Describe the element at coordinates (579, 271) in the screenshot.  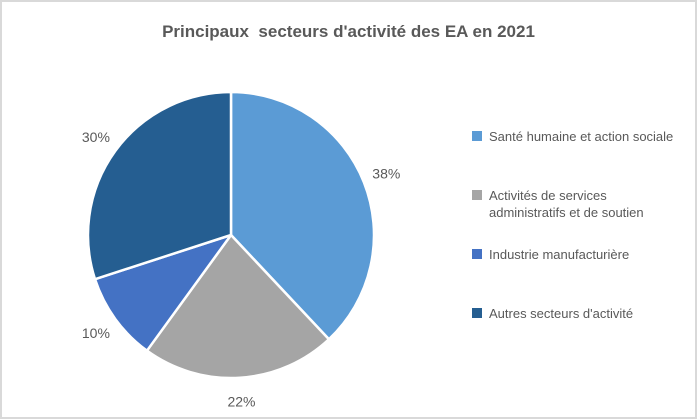
I see `legend-item-2: Industrie manufacturière` at that location.